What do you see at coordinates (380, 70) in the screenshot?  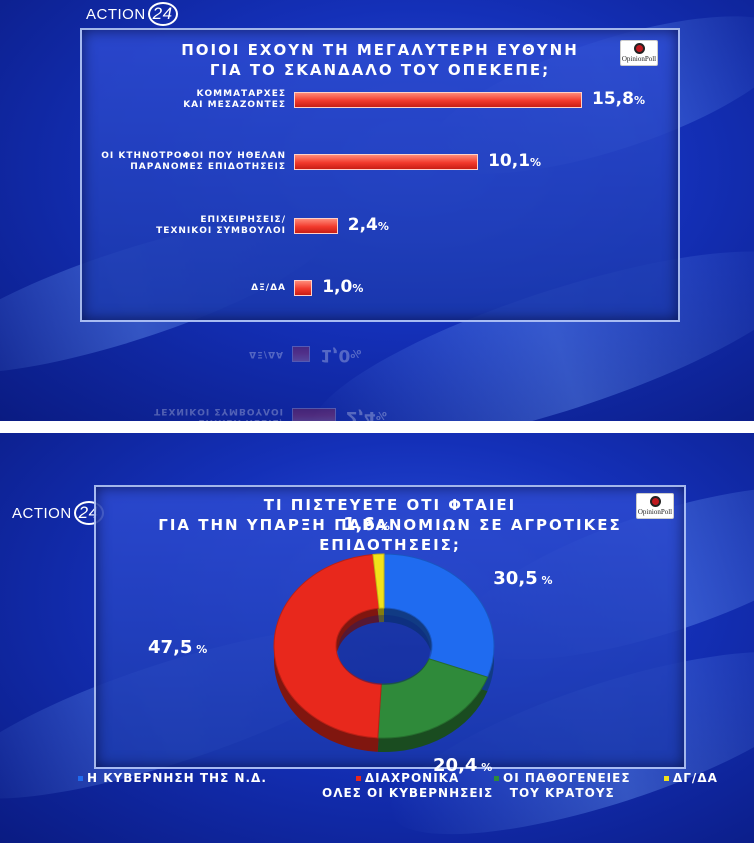 I see `bar-title-line-2: ΓΙΑ ΤΟ ΣΚΑΝΔΑΛΟ ΤΟΥ ΟΠΕΚΕΠΕ;` at bounding box center [380, 70].